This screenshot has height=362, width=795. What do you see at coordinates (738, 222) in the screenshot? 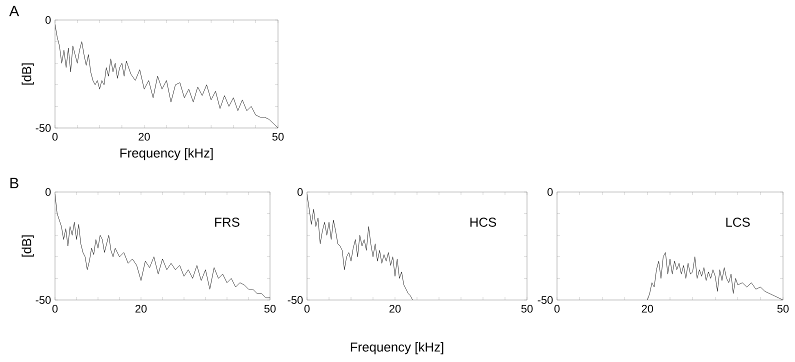
I see `annotation: LCS` at bounding box center [738, 222].